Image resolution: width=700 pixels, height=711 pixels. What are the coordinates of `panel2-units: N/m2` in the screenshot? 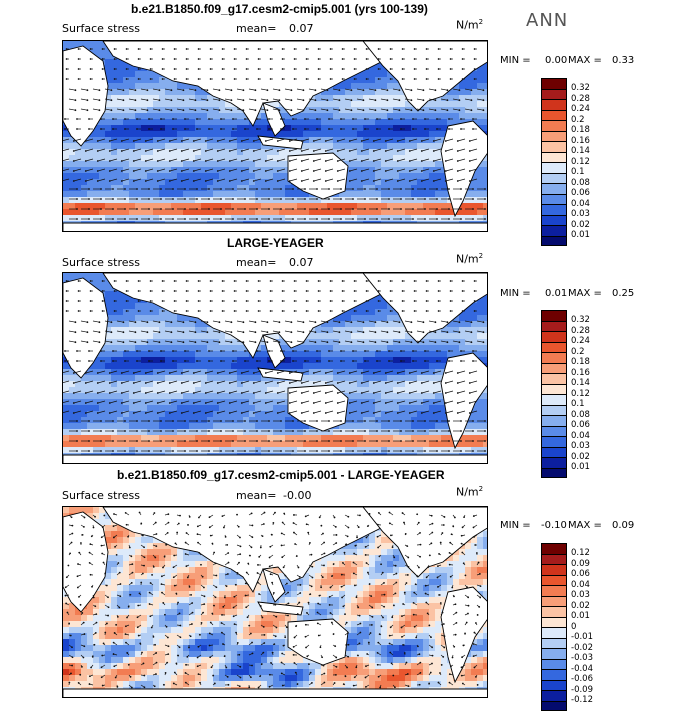 It's located at (469, 259).